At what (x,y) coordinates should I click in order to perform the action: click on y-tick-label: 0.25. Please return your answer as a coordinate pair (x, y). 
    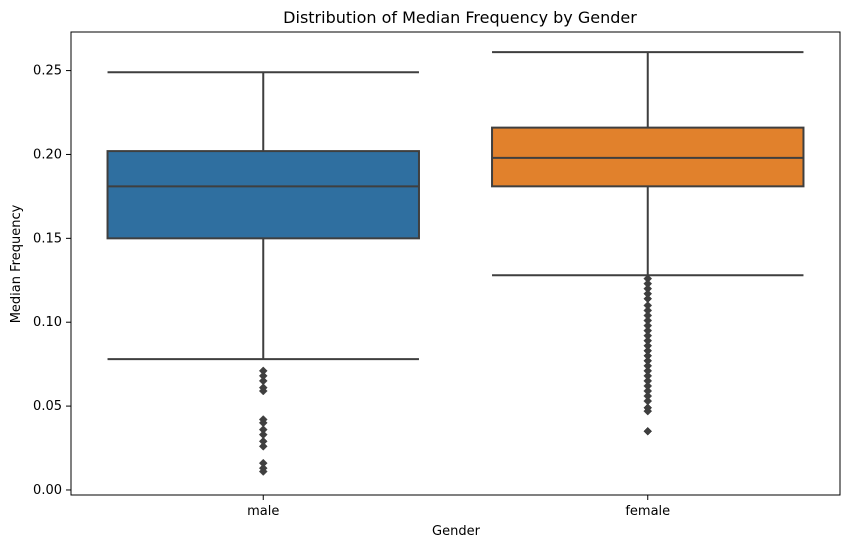
    Looking at the image, I should click on (47, 71).